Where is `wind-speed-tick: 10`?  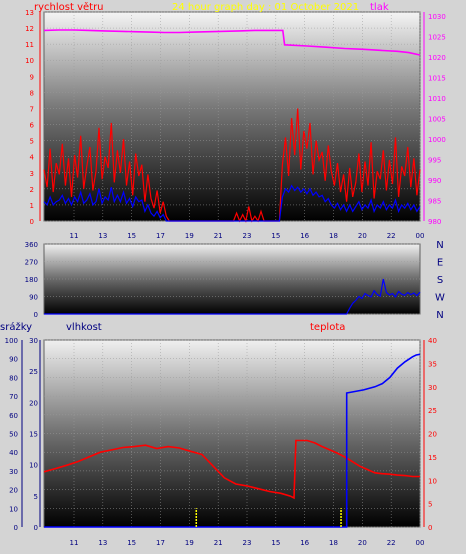
wind-speed-tick: 10 is located at coordinates (29, 61).